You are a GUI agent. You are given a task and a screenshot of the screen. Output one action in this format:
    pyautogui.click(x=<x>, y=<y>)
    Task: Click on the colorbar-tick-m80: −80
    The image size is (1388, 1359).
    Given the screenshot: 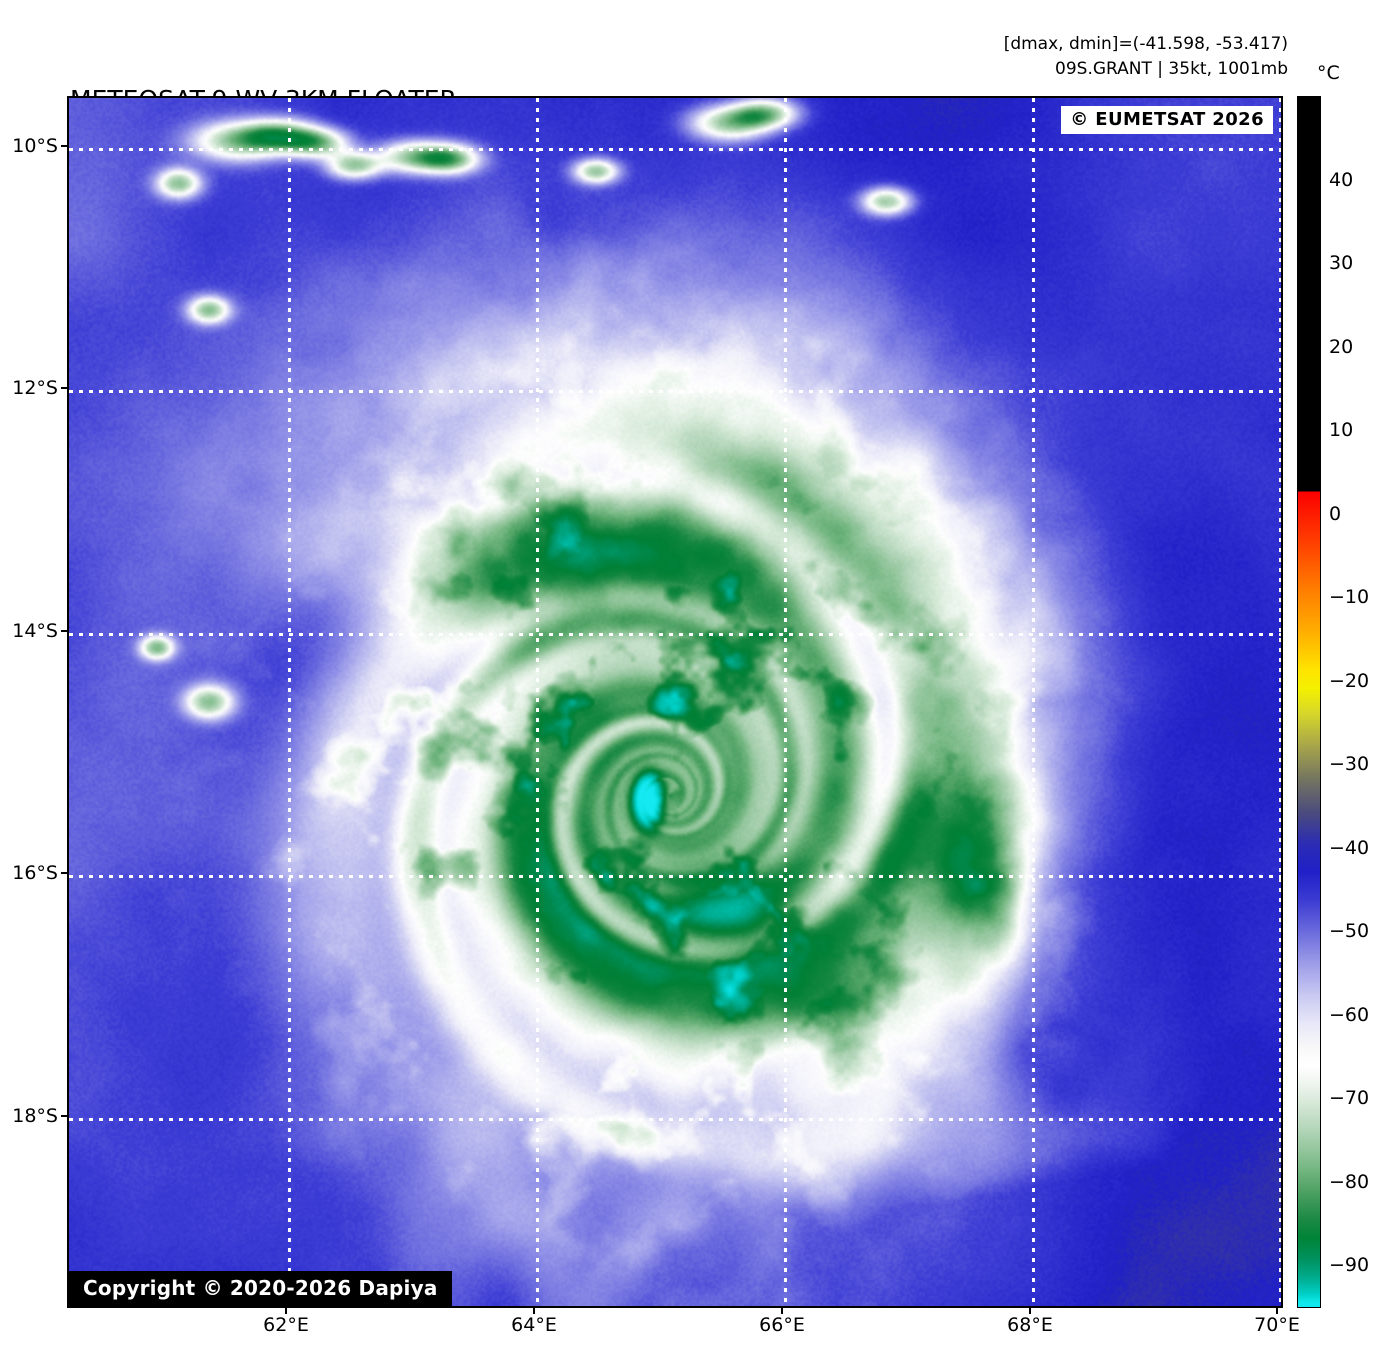 What is the action you would take?
    pyautogui.click(x=1349, y=1182)
    